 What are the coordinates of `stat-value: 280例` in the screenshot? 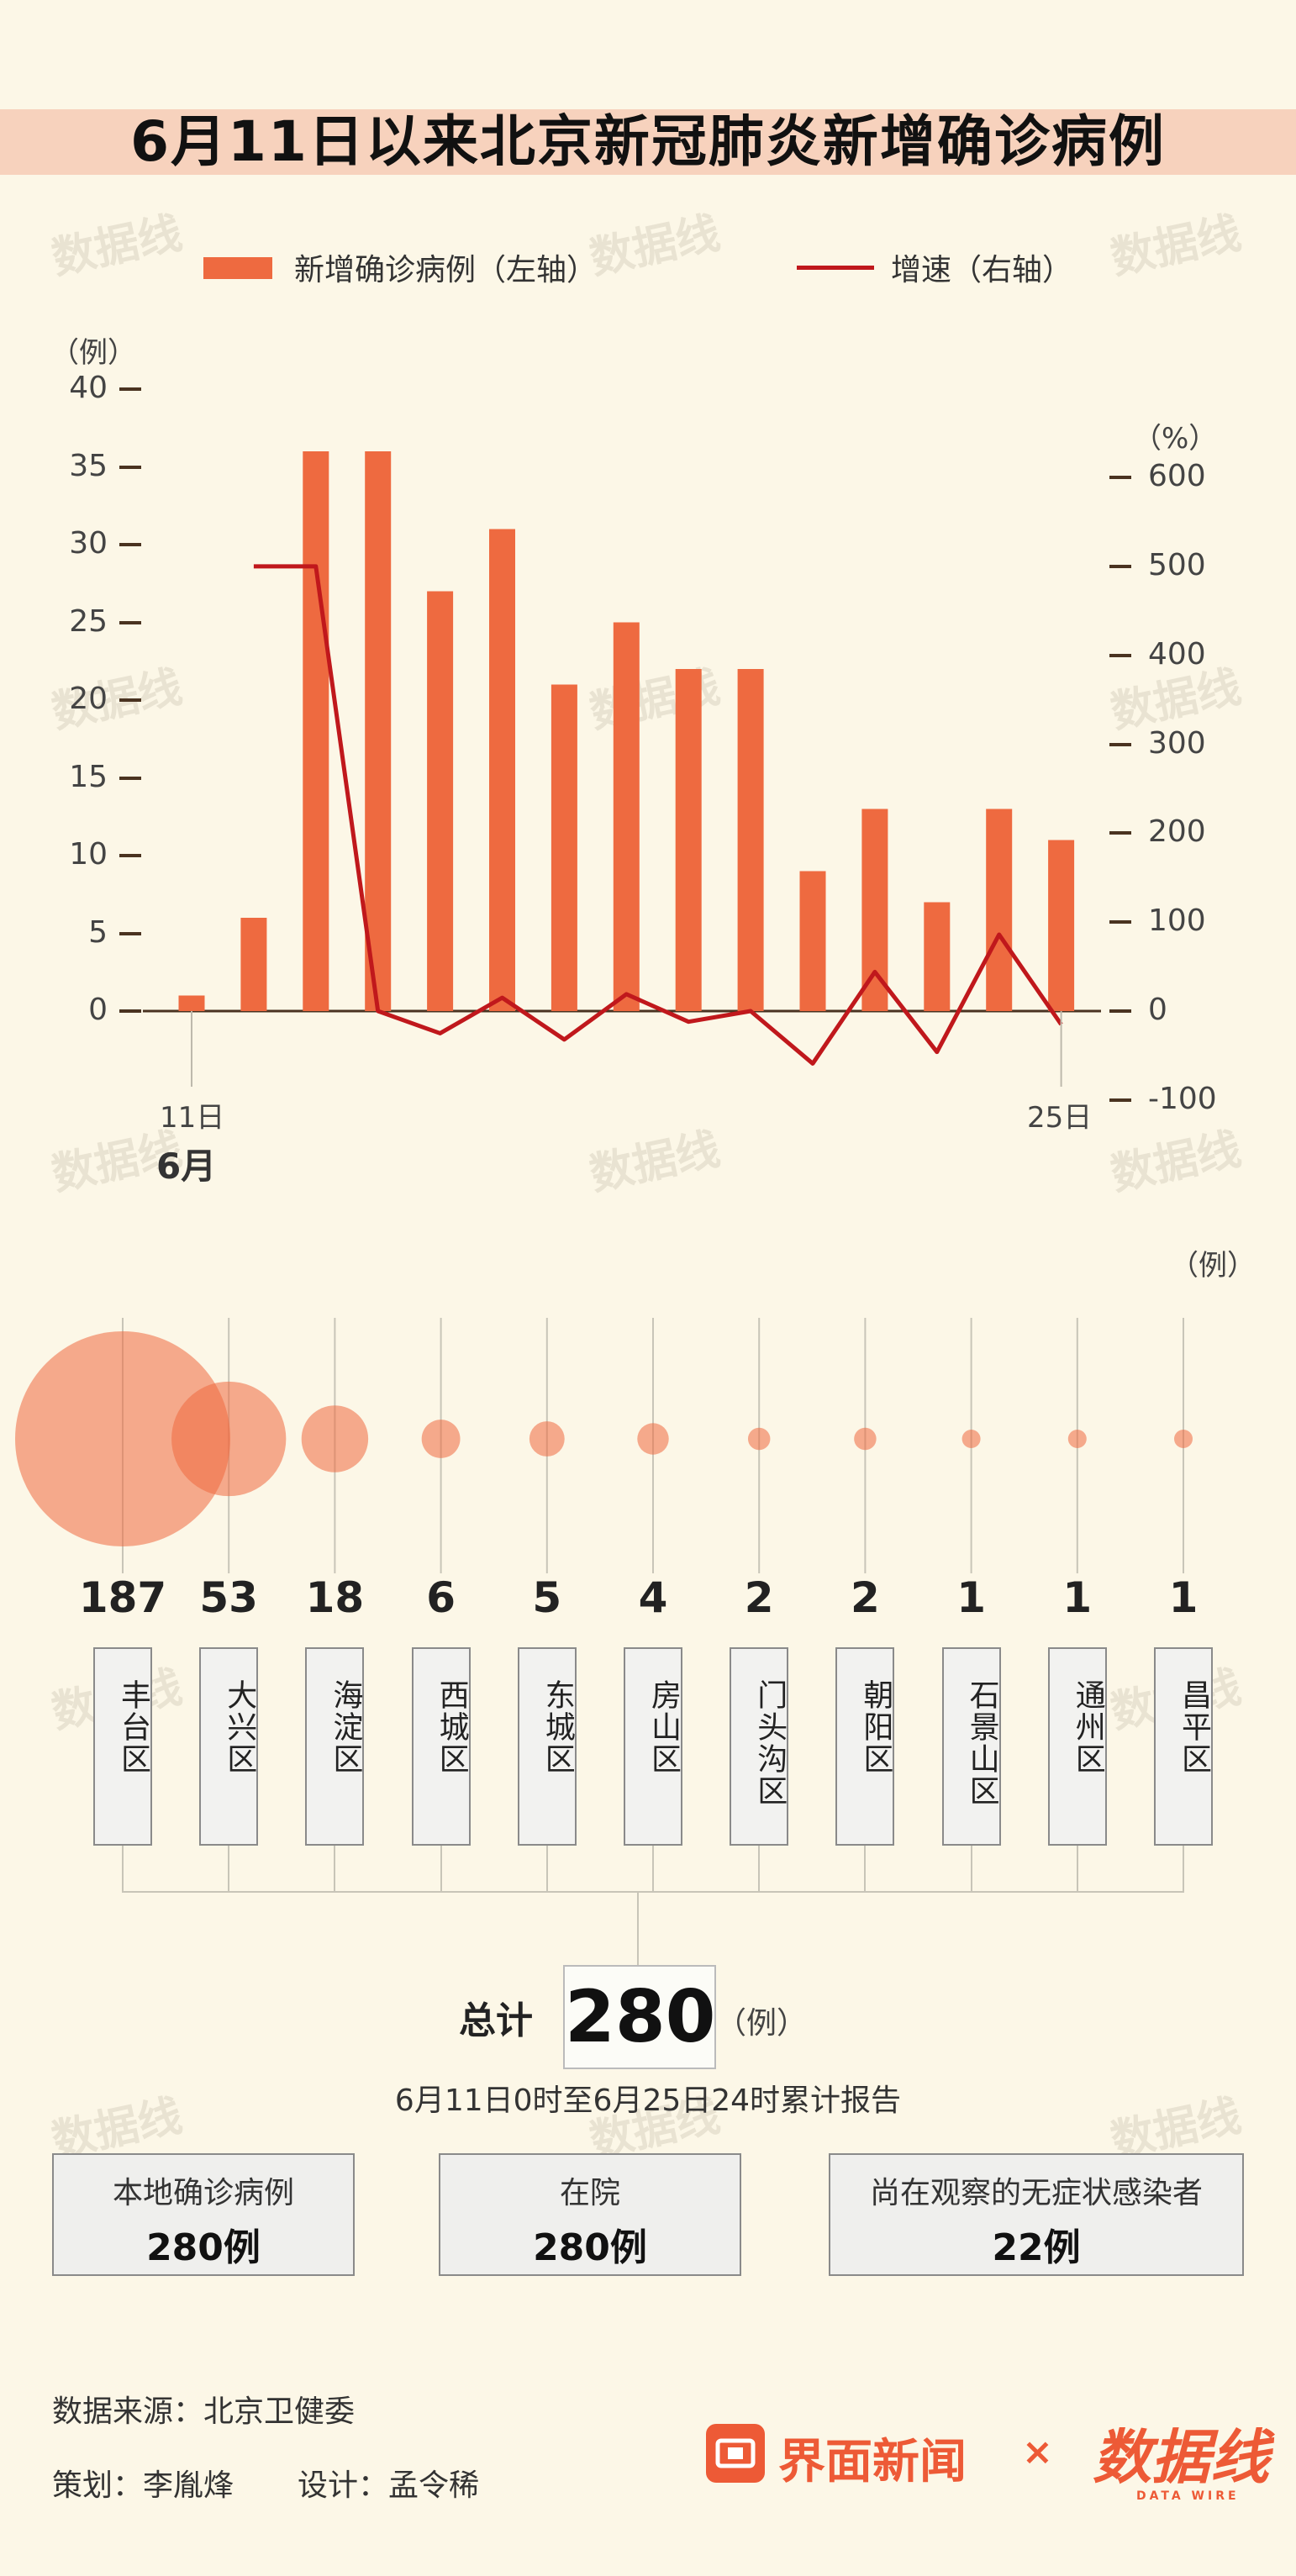 It's located at (590, 2247).